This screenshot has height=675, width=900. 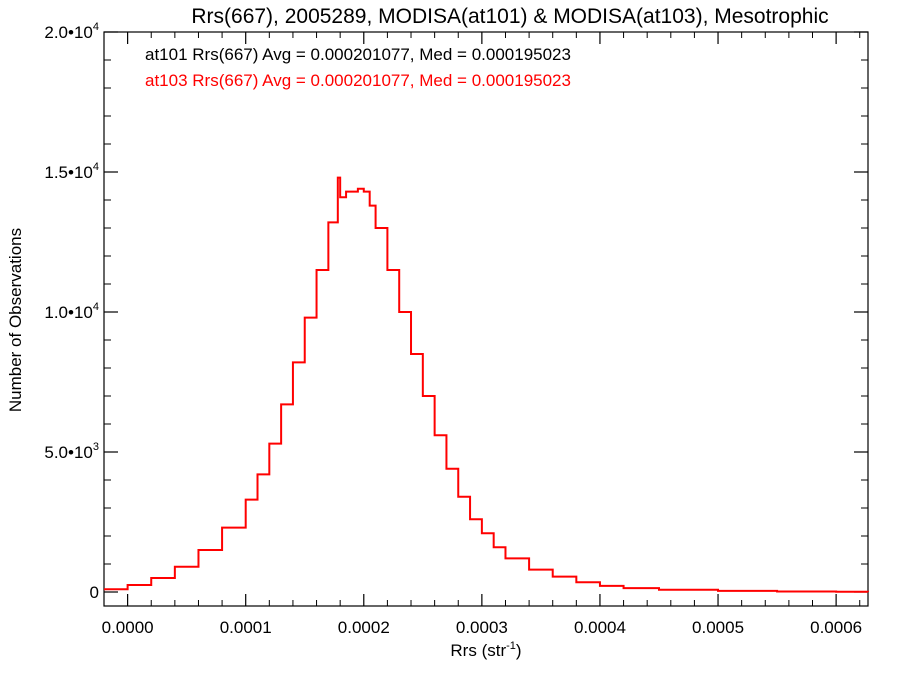 What do you see at coordinates (15, 320) in the screenshot?
I see `y-axis-label: Number of Observations` at bounding box center [15, 320].